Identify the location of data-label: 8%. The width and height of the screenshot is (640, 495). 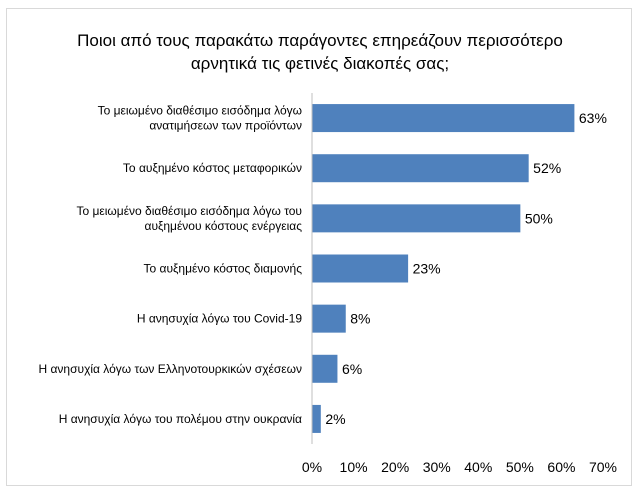
(360, 319).